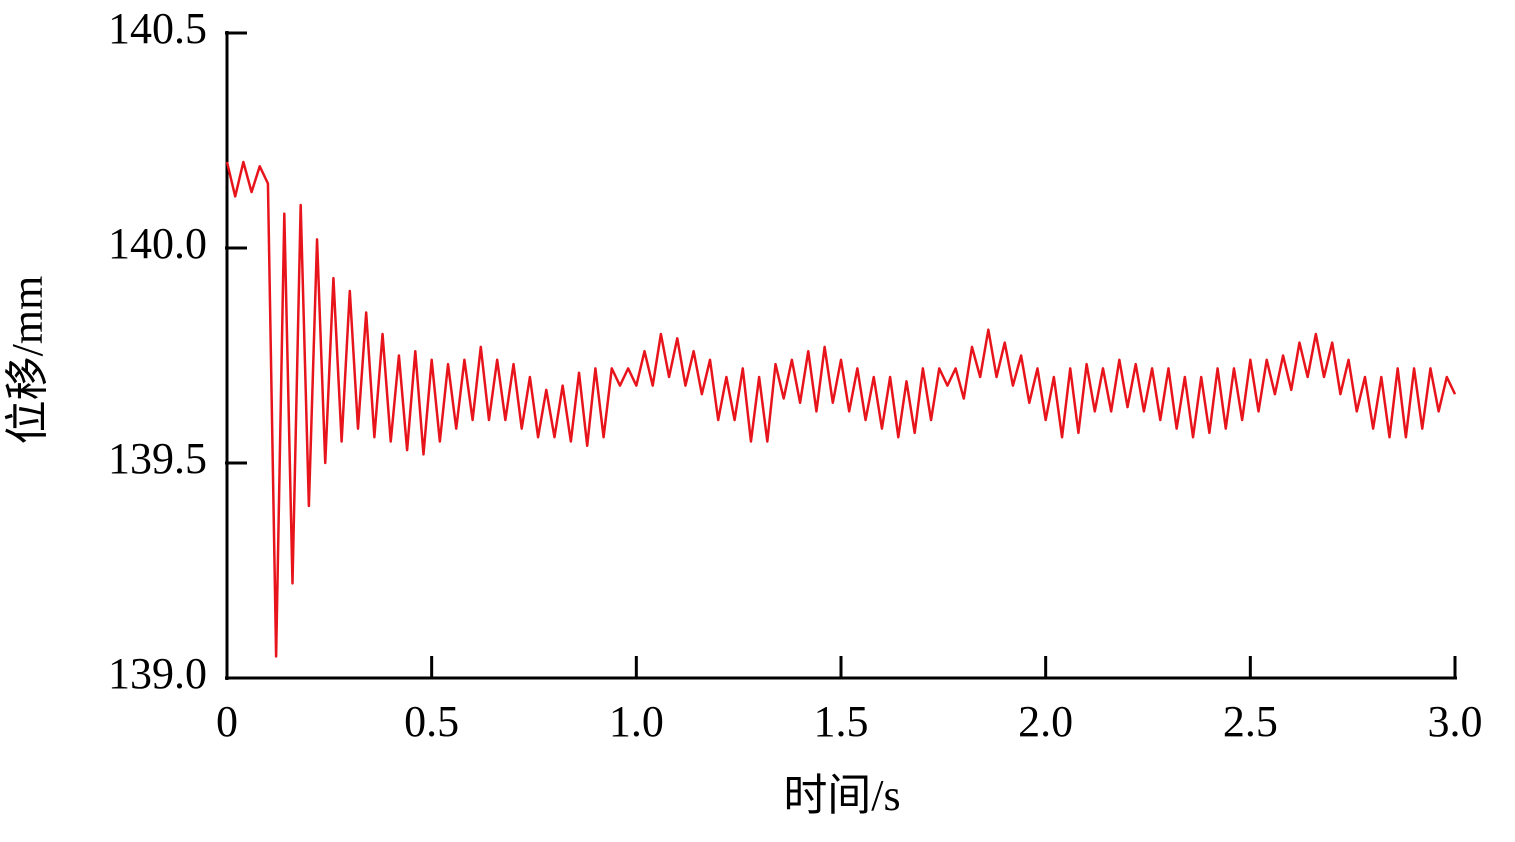 This screenshot has height=842, width=1515. Describe the element at coordinates (157, 458) in the screenshot. I see `y-tick-label: 139.5` at that location.